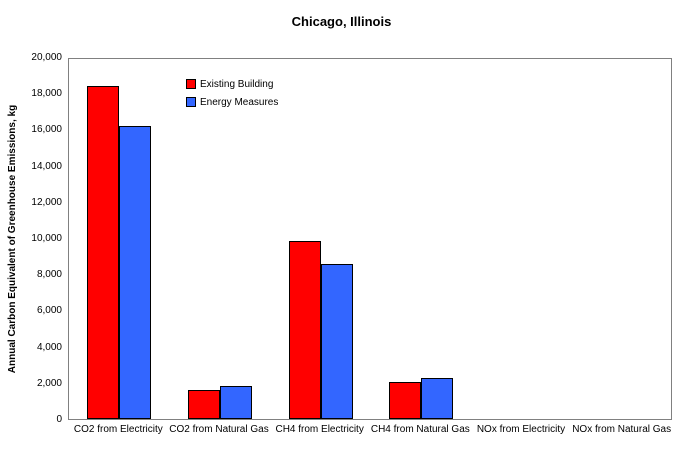  What do you see at coordinates (237, 84) in the screenshot?
I see `legend-label: Existing Building` at bounding box center [237, 84].